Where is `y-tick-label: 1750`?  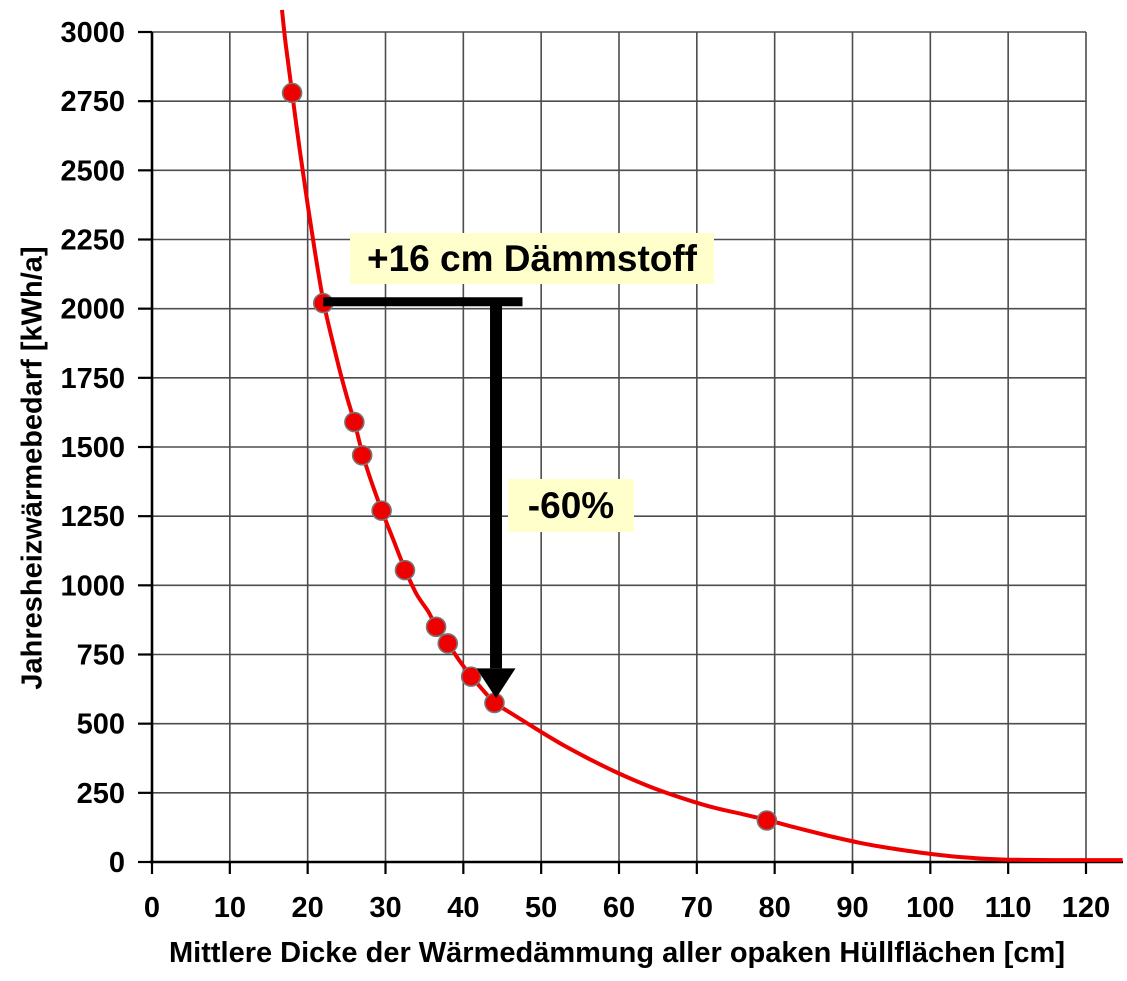
y-tick-label: 1750 is located at coordinates (92, 379).